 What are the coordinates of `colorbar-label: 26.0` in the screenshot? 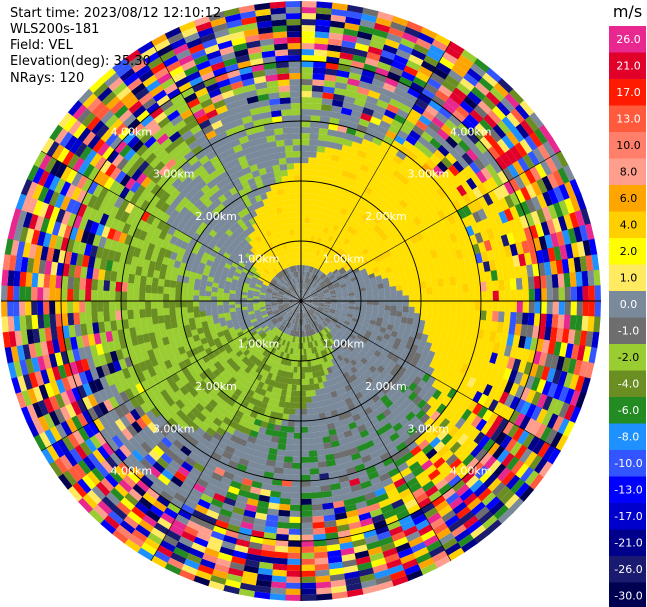 It's located at (628, 39).